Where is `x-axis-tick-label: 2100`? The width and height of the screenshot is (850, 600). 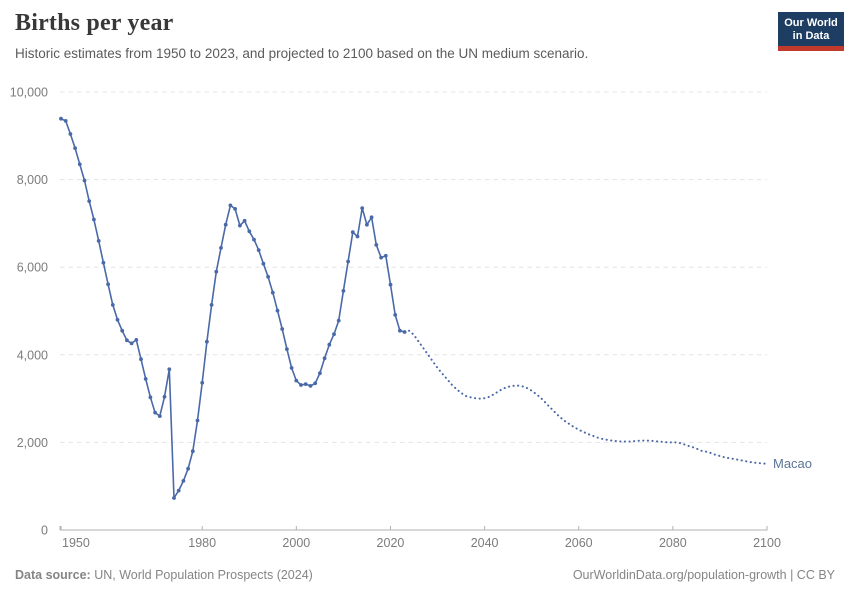 x-axis-tick-label: 2100 is located at coordinates (767, 543).